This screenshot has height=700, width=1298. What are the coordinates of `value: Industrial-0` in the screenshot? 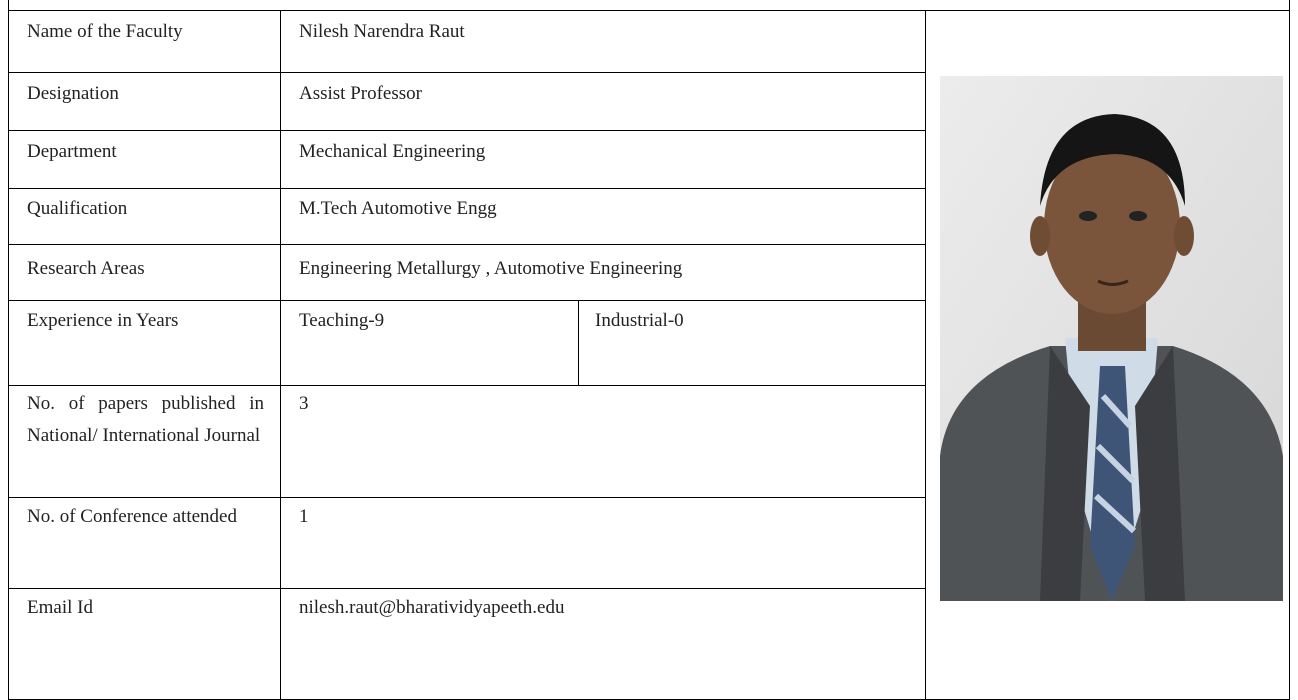 It's located at (639, 320).